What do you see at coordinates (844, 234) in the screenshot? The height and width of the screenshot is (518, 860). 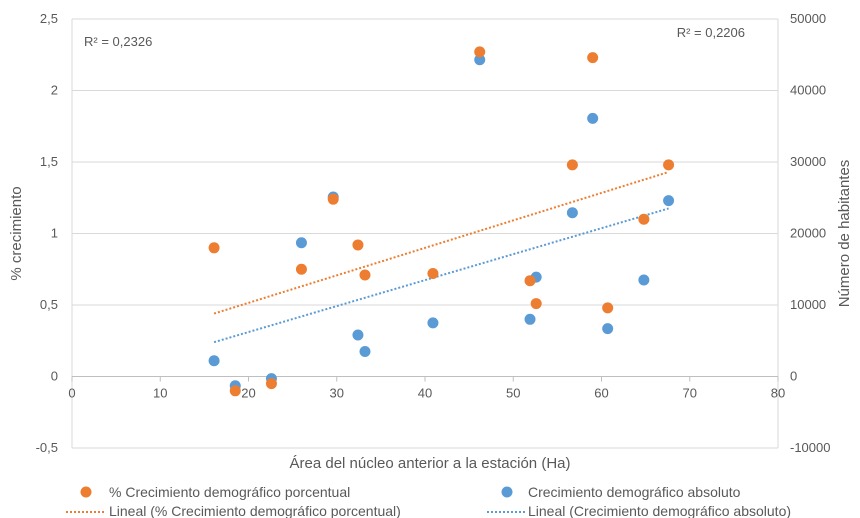 I see `y-axis-title-right: Número de habitantes` at bounding box center [844, 234].